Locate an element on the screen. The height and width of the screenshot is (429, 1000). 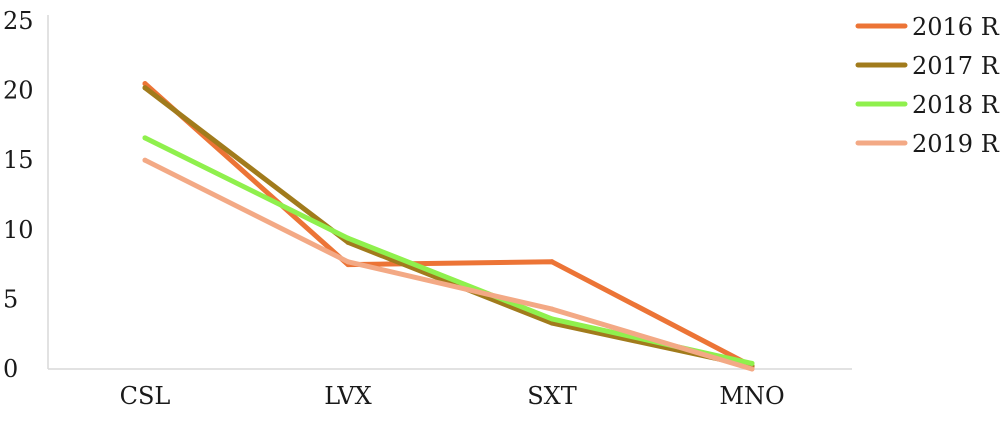
y-tick-label: 0 is located at coordinates (10, 369).